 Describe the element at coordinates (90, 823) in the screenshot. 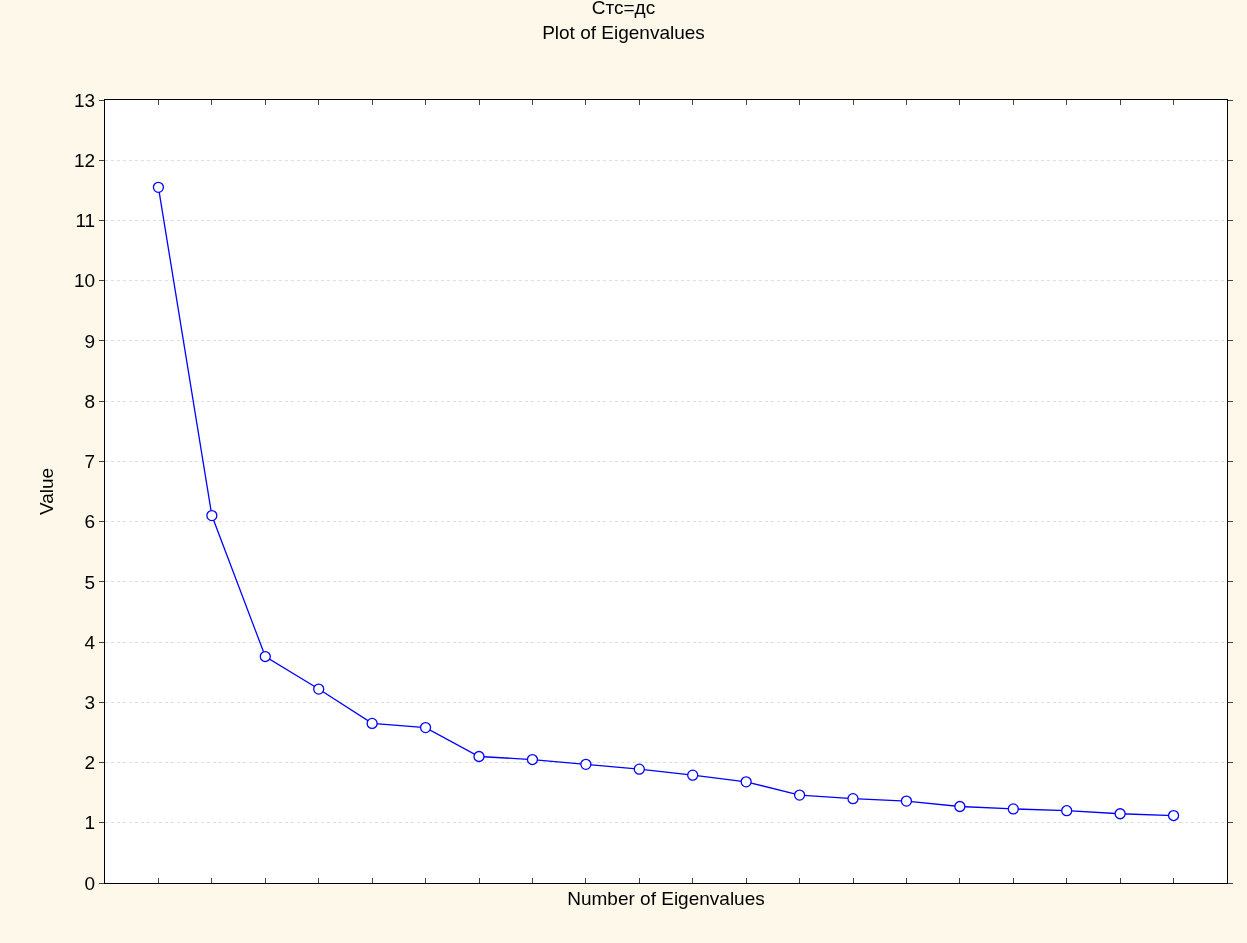

I see `y-tick-label: 1` at that location.